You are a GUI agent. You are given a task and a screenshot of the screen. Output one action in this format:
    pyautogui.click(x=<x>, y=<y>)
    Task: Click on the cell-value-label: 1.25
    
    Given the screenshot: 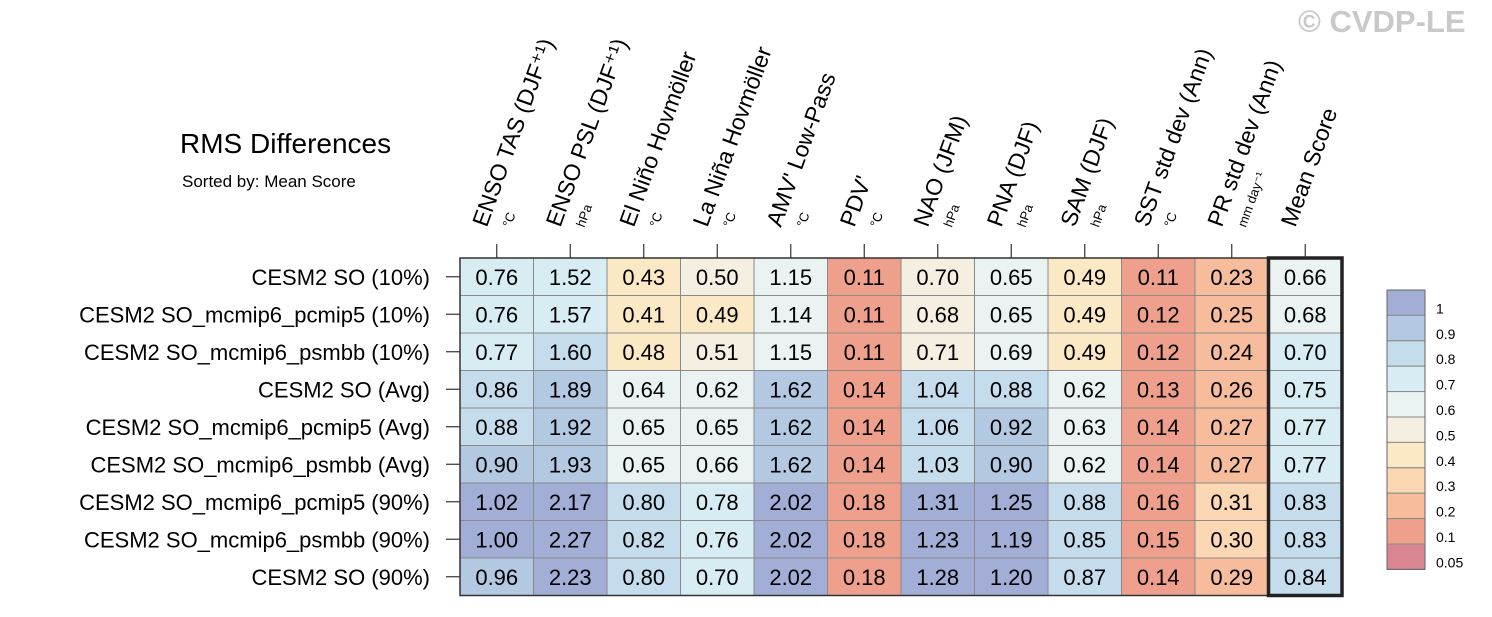 What is the action you would take?
    pyautogui.click(x=1011, y=502)
    